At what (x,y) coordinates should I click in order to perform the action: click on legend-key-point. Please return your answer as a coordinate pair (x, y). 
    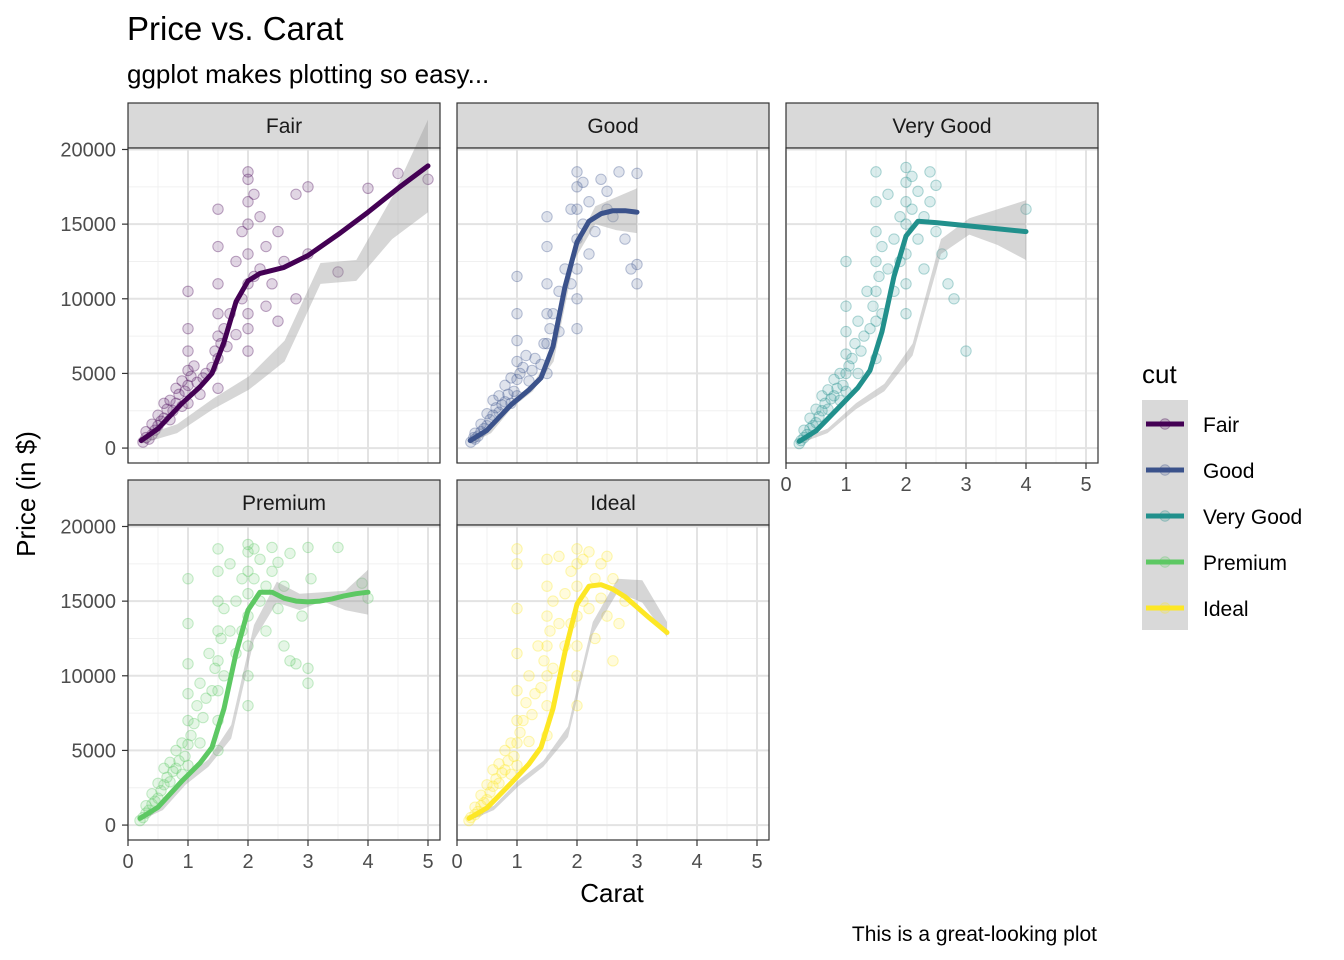
    Looking at the image, I should click on (1165, 470).